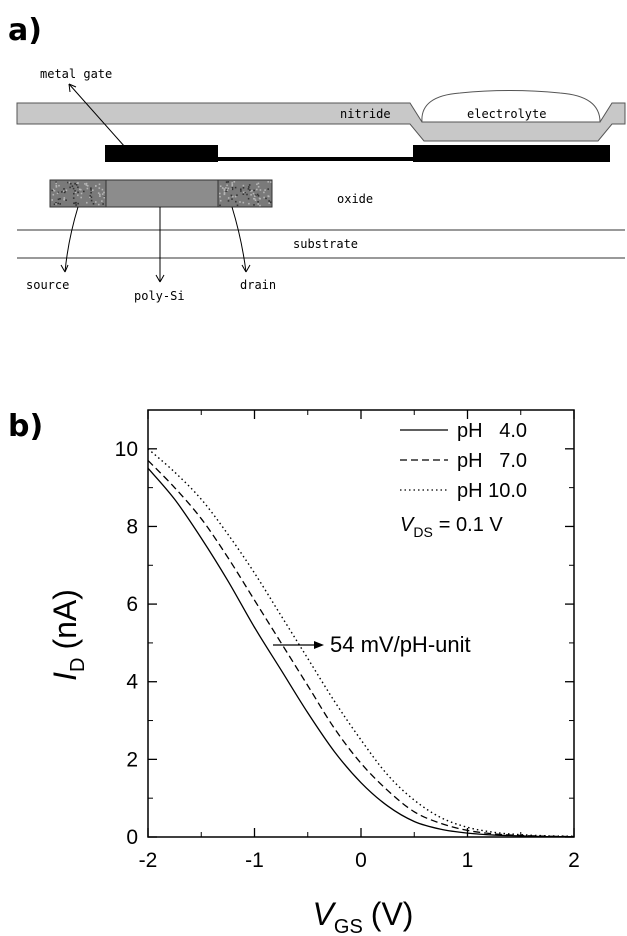  What do you see at coordinates (161, 153) in the screenshot?
I see `metal-gate-left` at bounding box center [161, 153].